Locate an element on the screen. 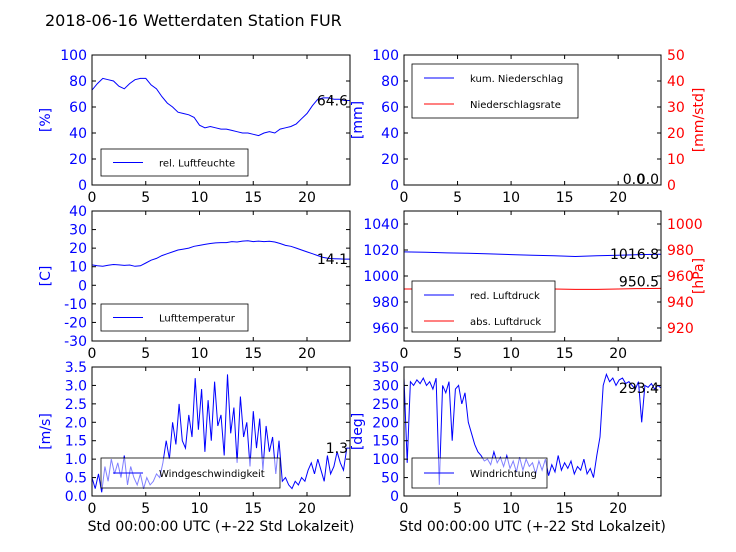  y2-axis-label: [hPa] is located at coordinates (699, 276).